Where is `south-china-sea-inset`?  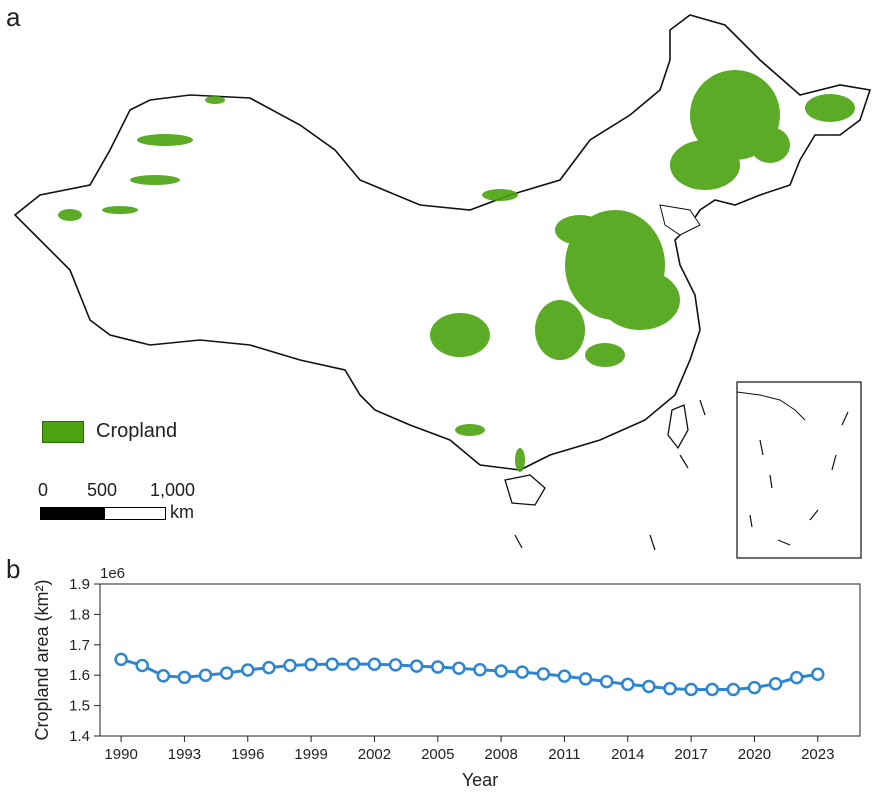
south-china-sea-inset is located at coordinates (799, 470).